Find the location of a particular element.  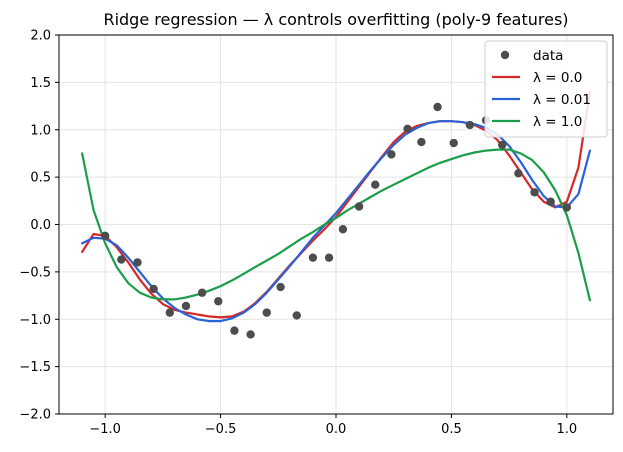

x-tick-label: 0.0 is located at coordinates (336, 429).